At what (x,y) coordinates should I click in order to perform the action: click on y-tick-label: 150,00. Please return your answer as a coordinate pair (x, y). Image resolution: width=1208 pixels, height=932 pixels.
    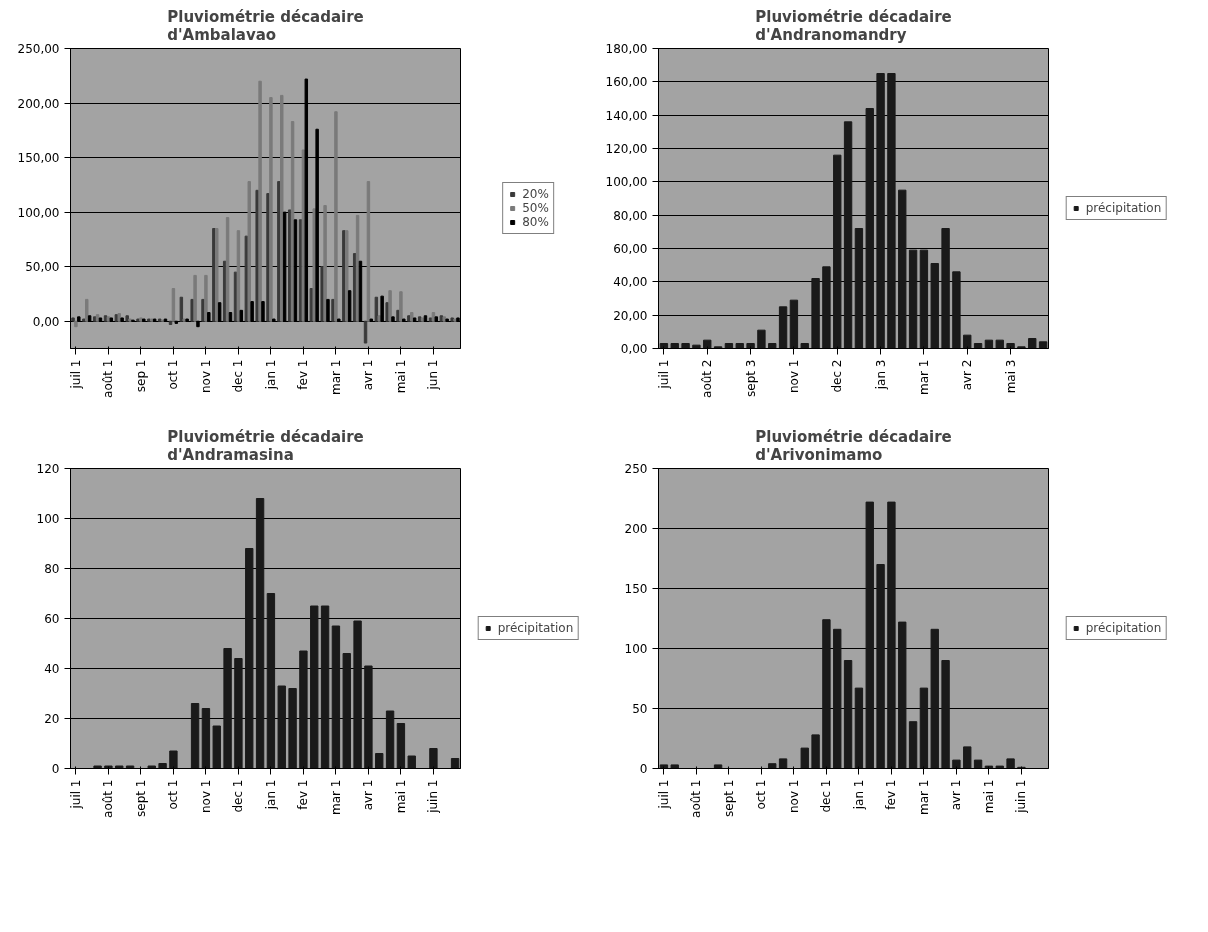
    Looking at the image, I should click on (38, 158).